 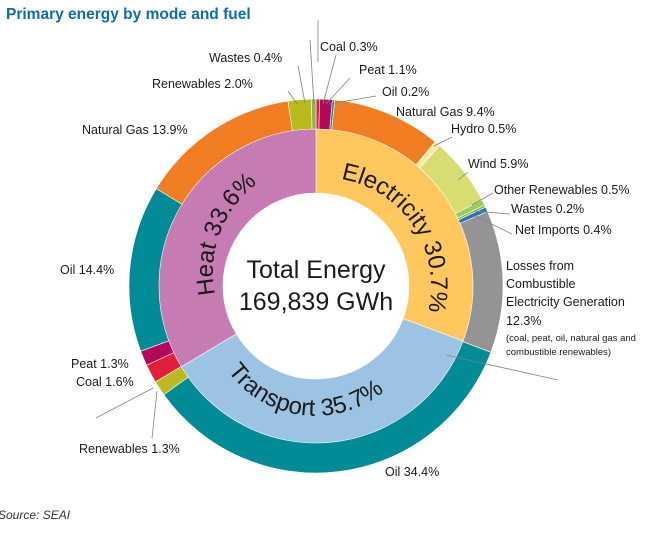 I want to click on label-oil-transport: Oil 34.4%, so click(x=412, y=472).